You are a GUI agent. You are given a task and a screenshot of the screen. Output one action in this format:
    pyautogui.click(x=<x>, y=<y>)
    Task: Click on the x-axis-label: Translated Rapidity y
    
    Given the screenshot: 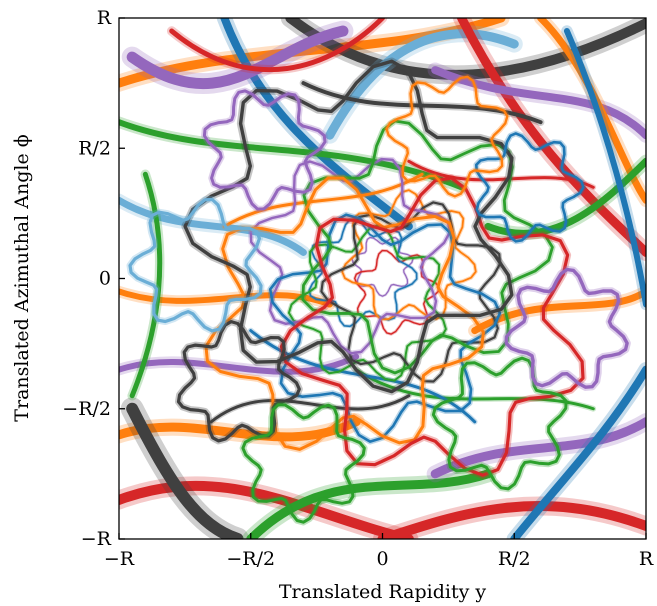 What is the action you would take?
    pyautogui.click(x=383, y=592)
    